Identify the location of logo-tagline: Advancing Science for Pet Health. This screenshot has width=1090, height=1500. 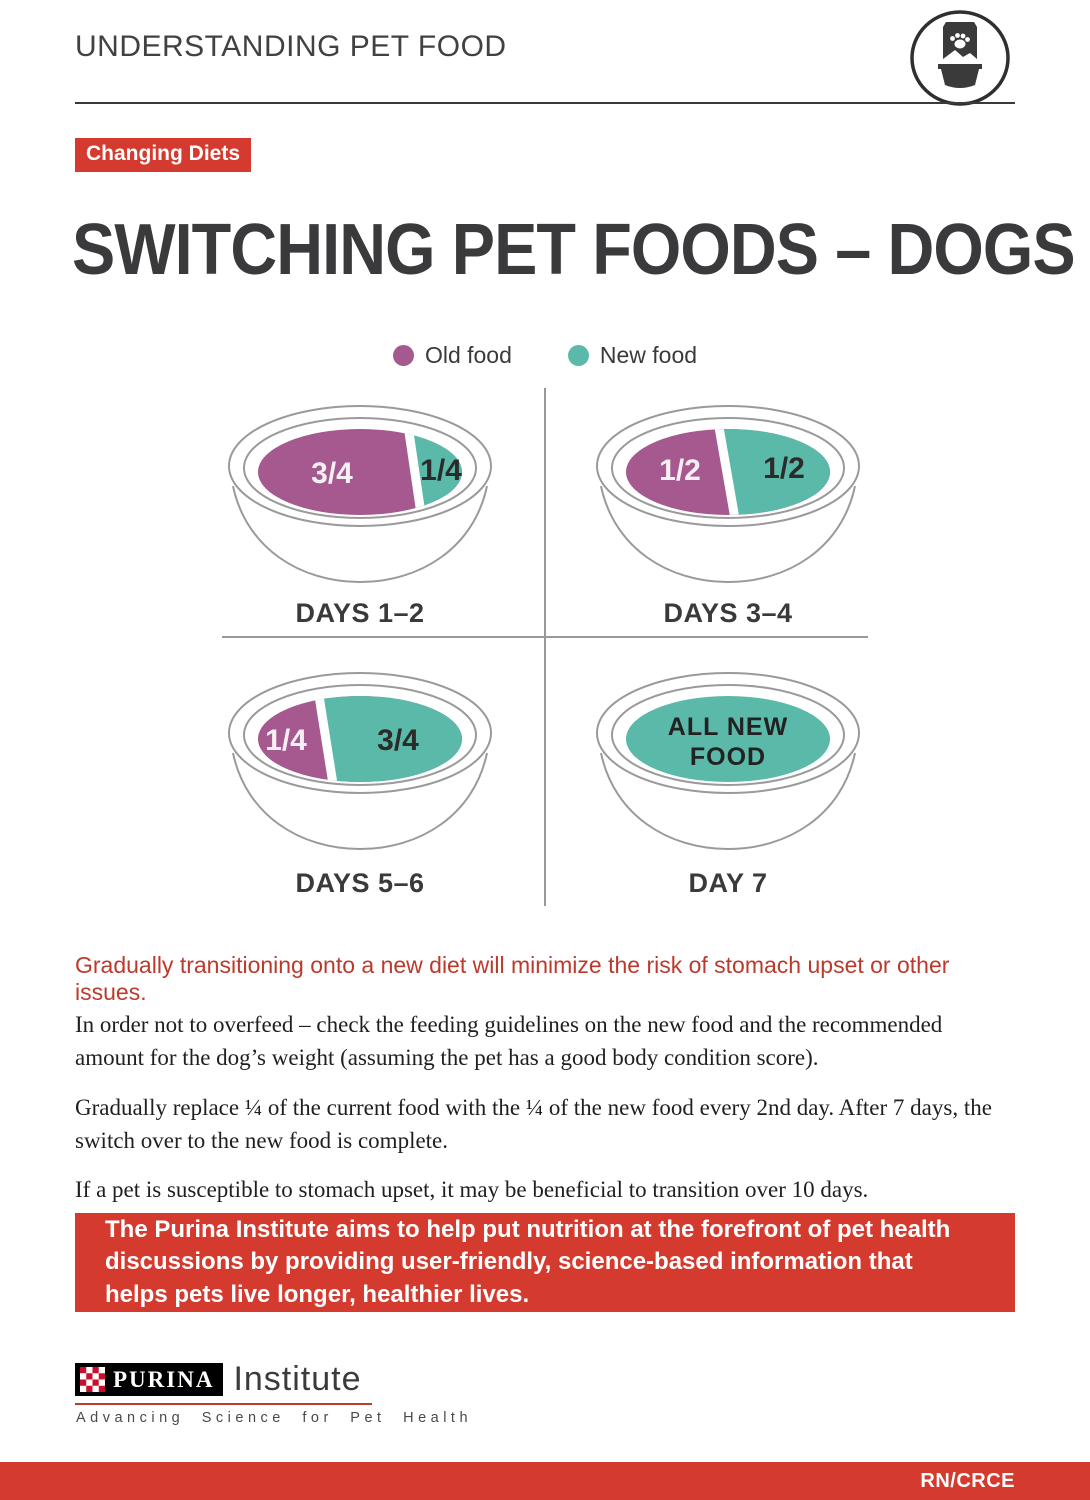
(274, 1418).